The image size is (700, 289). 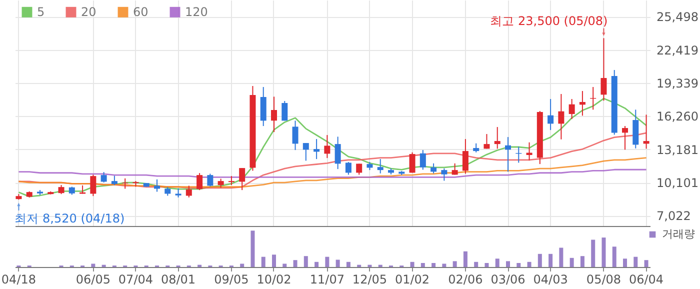 What do you see at coordinates (677, 117) in the screenshot?
I see `y-tick-label: 16,260` at bounding box center [677, 117].